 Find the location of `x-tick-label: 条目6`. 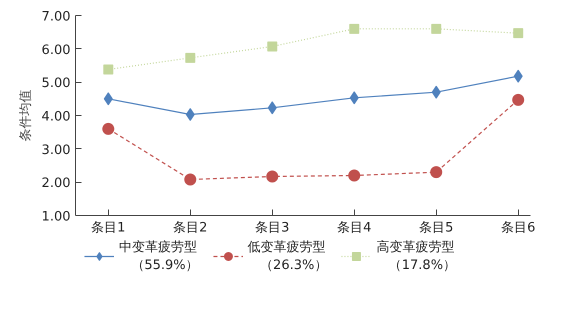

x-tick-label: 条目6 is located at coordinates (518, 228).